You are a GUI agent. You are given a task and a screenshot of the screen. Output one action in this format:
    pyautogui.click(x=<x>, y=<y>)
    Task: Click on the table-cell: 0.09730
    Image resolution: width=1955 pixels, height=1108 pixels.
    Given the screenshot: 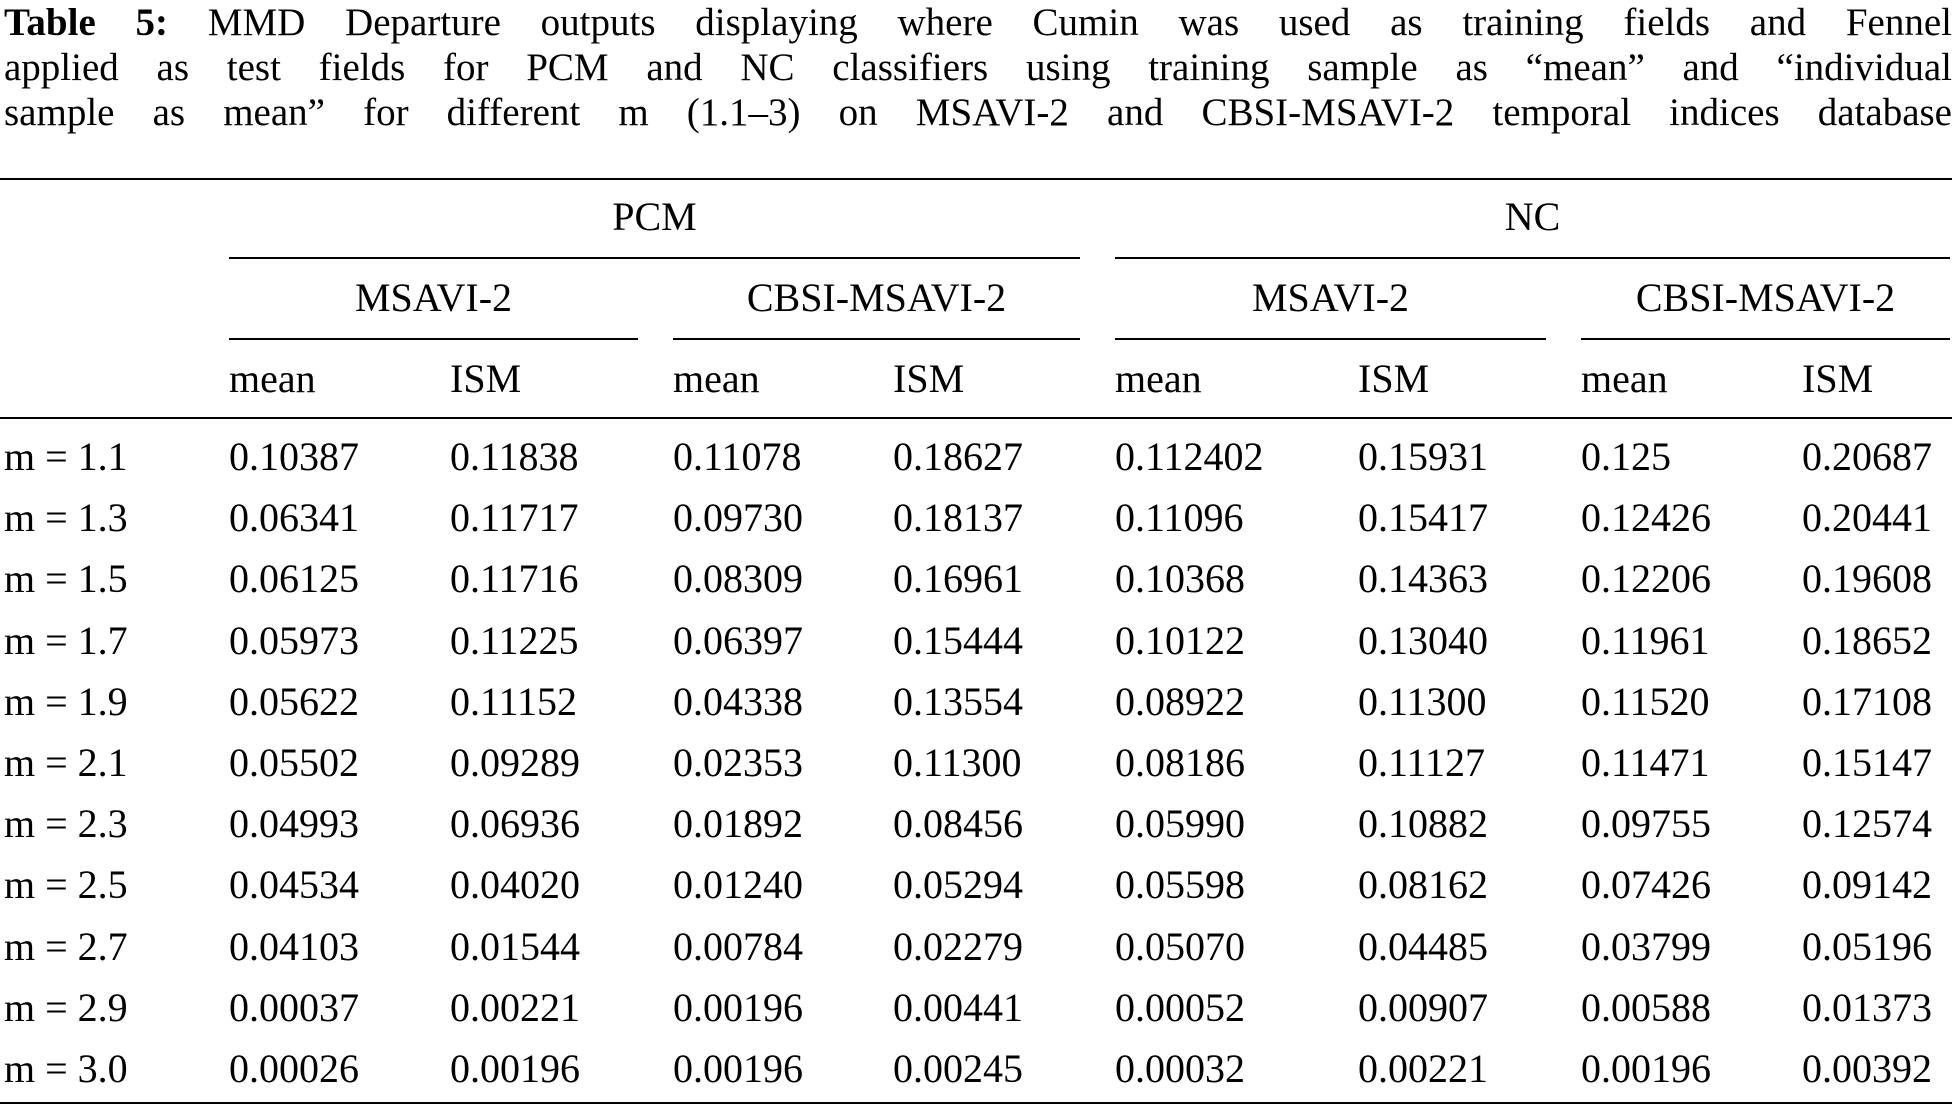 What is the action you would take?
    pyautogui.click(x=738, y=517)
    